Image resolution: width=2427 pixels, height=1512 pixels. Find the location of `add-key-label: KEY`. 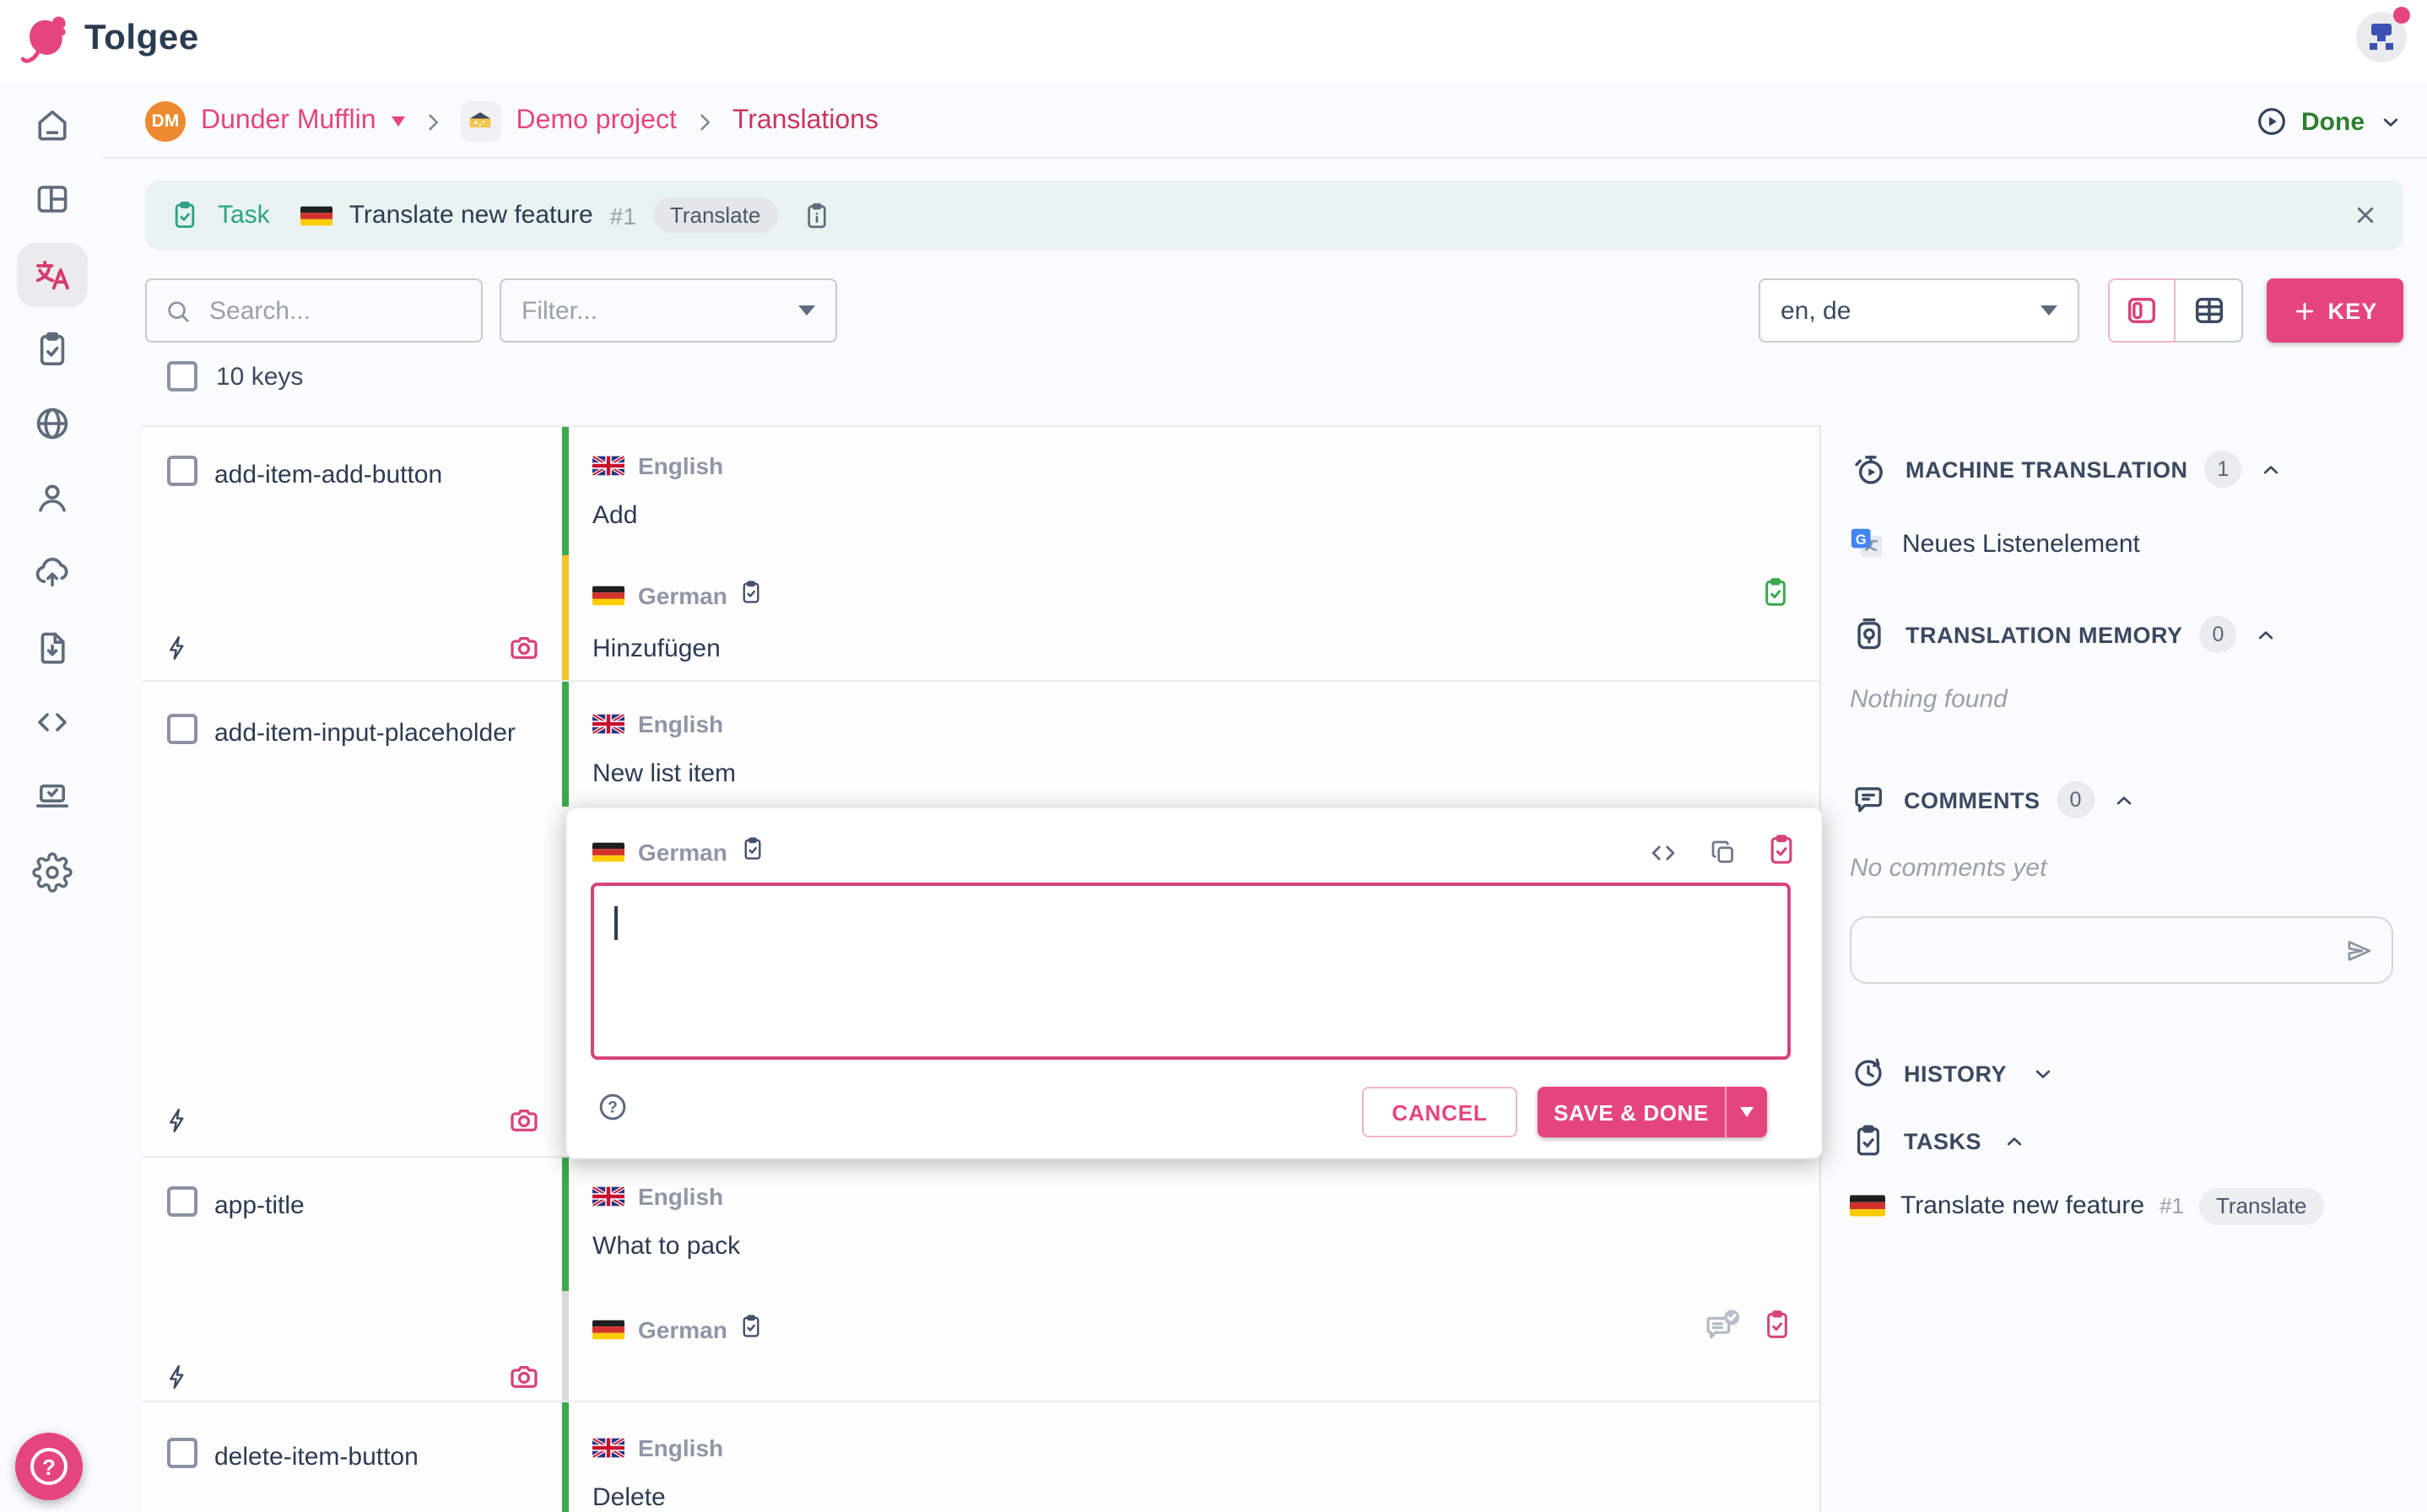

add-key-label: KEY is located at coordinates (2352, 310).